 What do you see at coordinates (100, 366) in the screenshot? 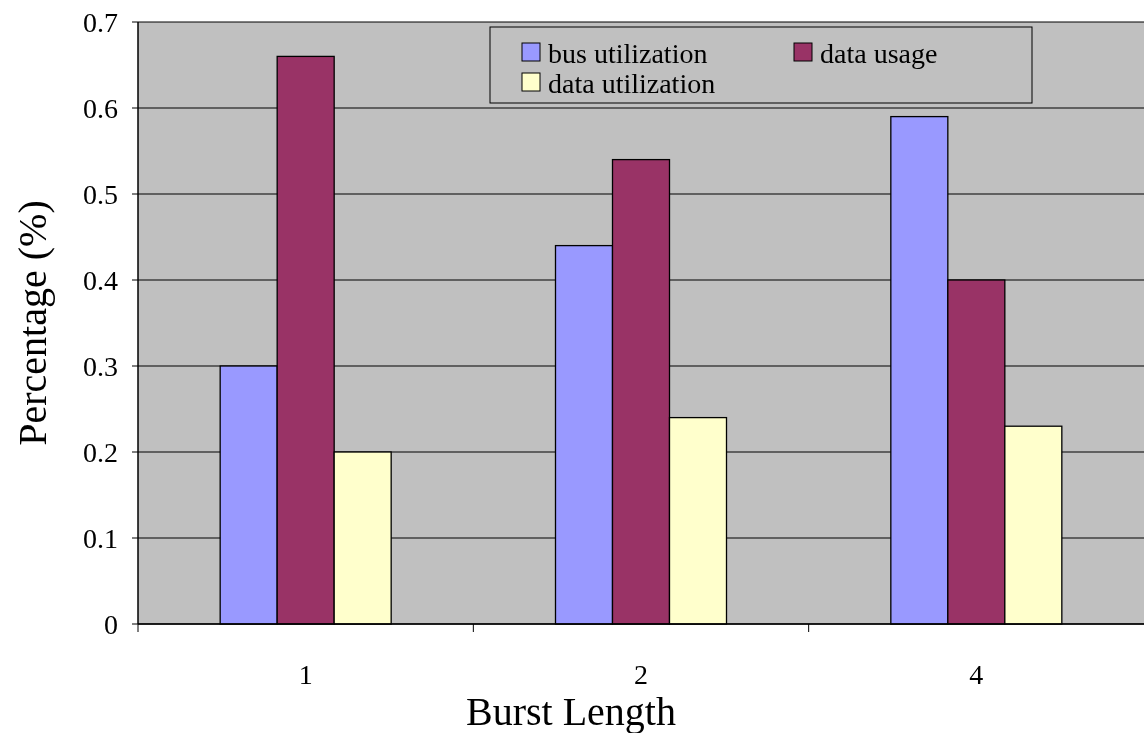
I see `y-tick-label: 0.3` at bounding box center [100, 366].